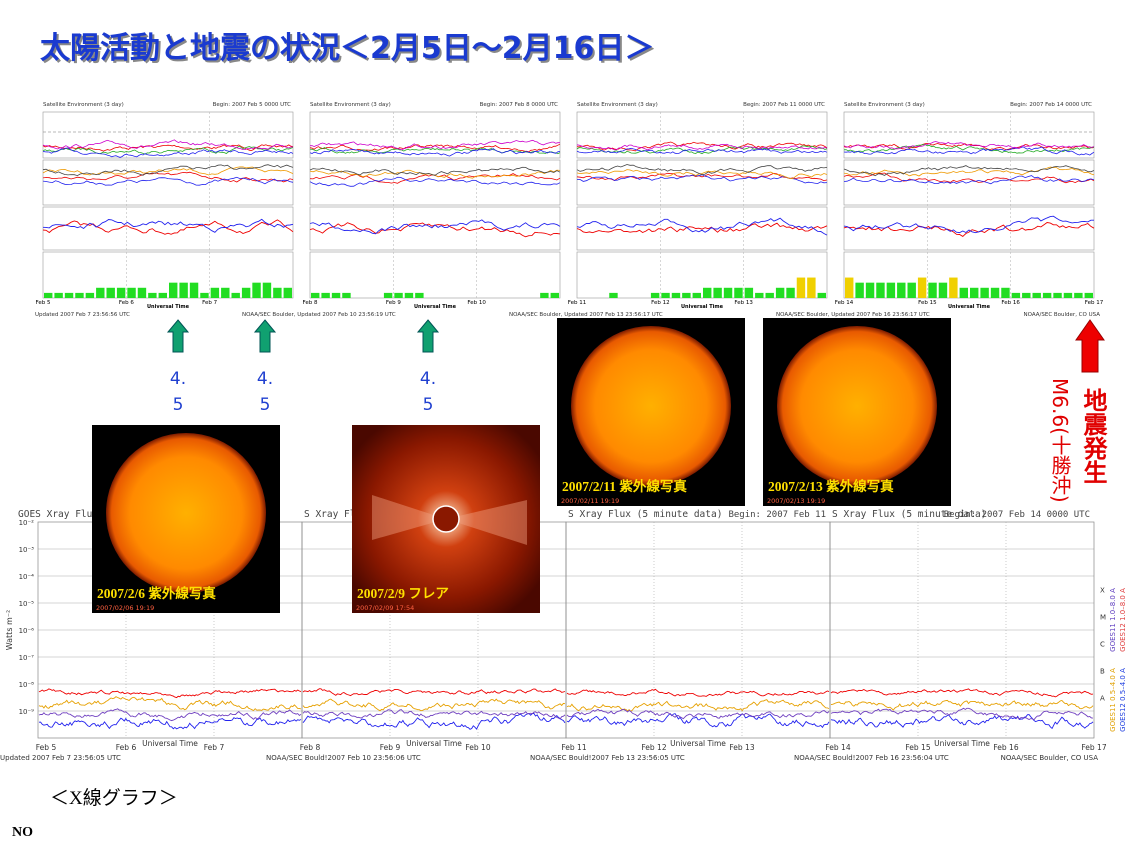 The image size is (1133, 850). I want to click on y-tick-label: 10⁻³, so click(27, 550).